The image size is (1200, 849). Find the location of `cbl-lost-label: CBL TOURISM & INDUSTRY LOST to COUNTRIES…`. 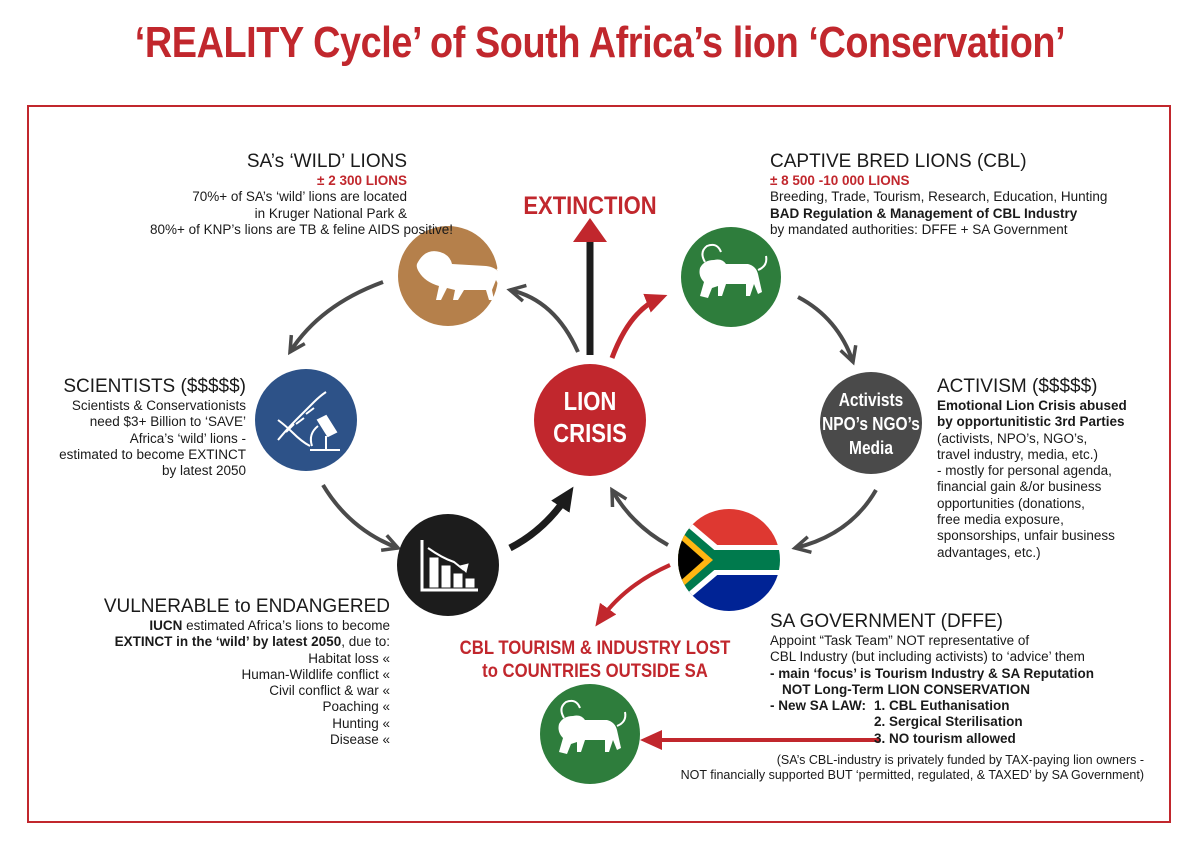

cbl-lost-label: CBL TOURISM & INDUSTRY LOST to COUNTRIES… is located at coordinates (595, 660).